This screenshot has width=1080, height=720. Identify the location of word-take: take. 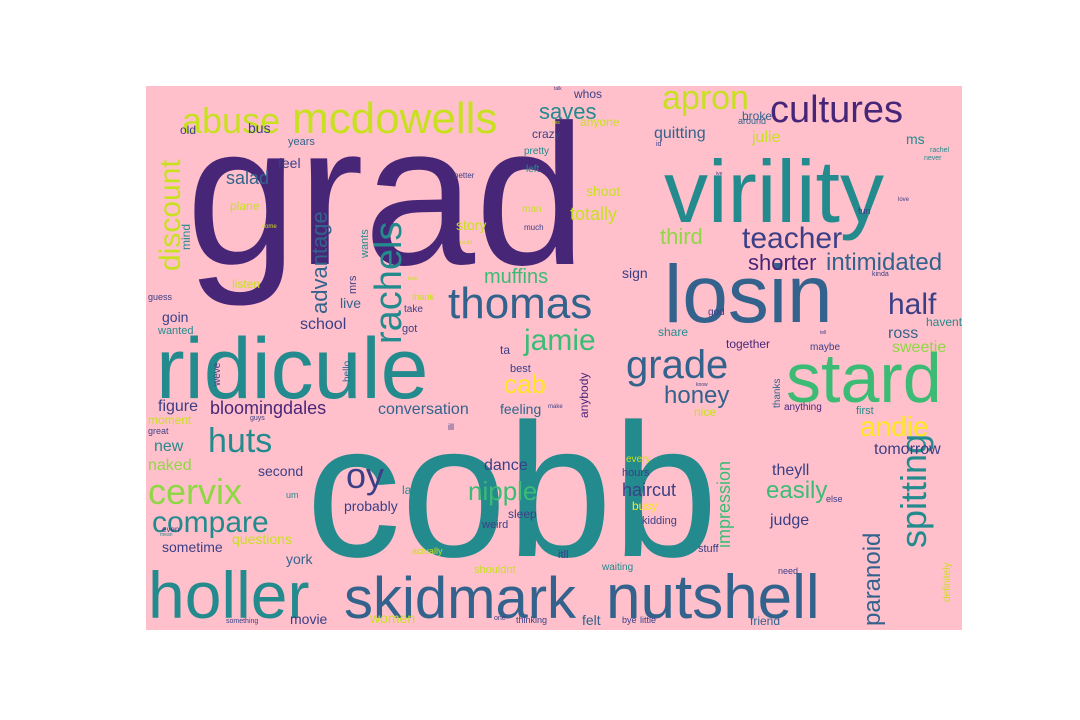
(413, 309).